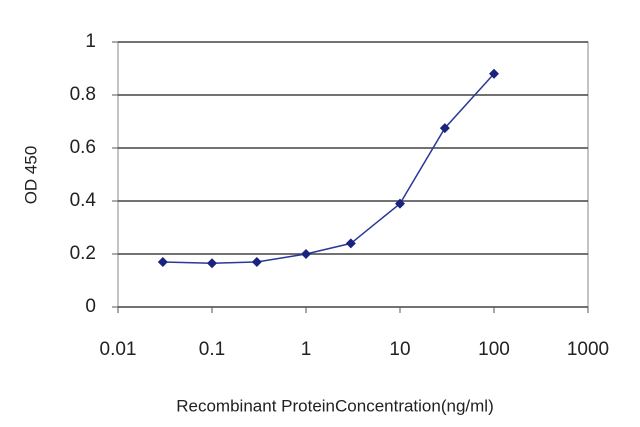  I want to click on y-tick-label: 0.4, so click(83, 200).